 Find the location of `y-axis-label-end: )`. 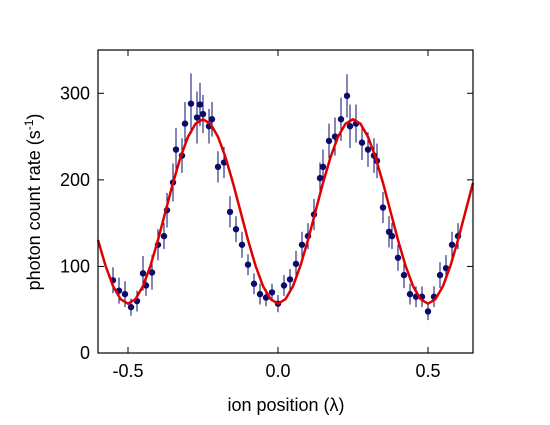

y-axis-label-end: ) is located at coordinates (34, 117).